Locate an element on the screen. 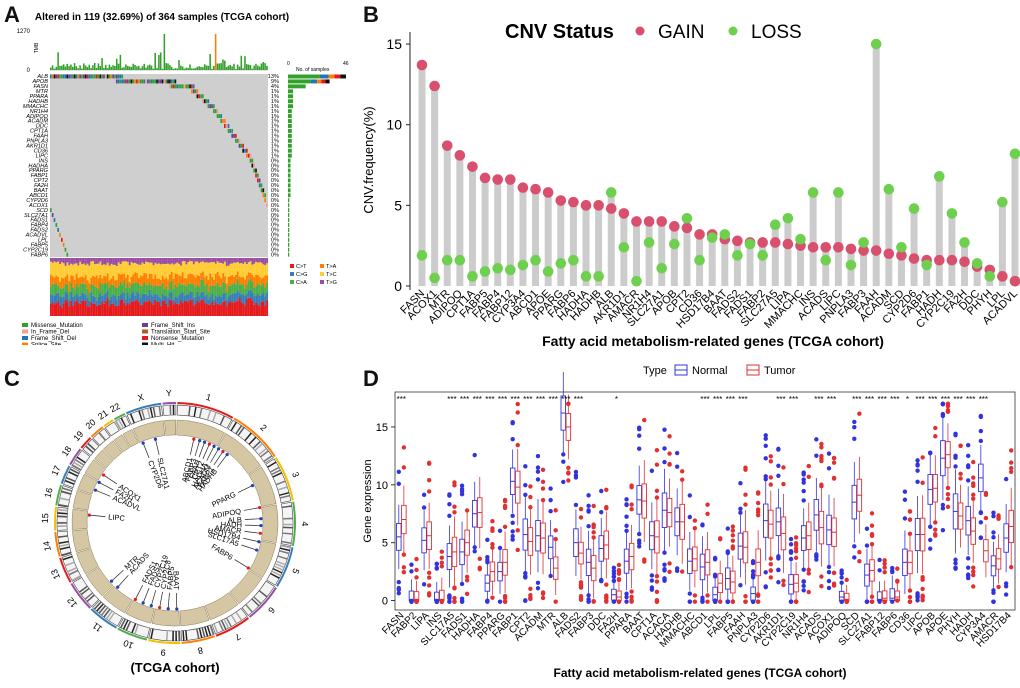 This screenshot has height=688, width=1020. chromosome-label: 20 is located at coordinates (91, 424).